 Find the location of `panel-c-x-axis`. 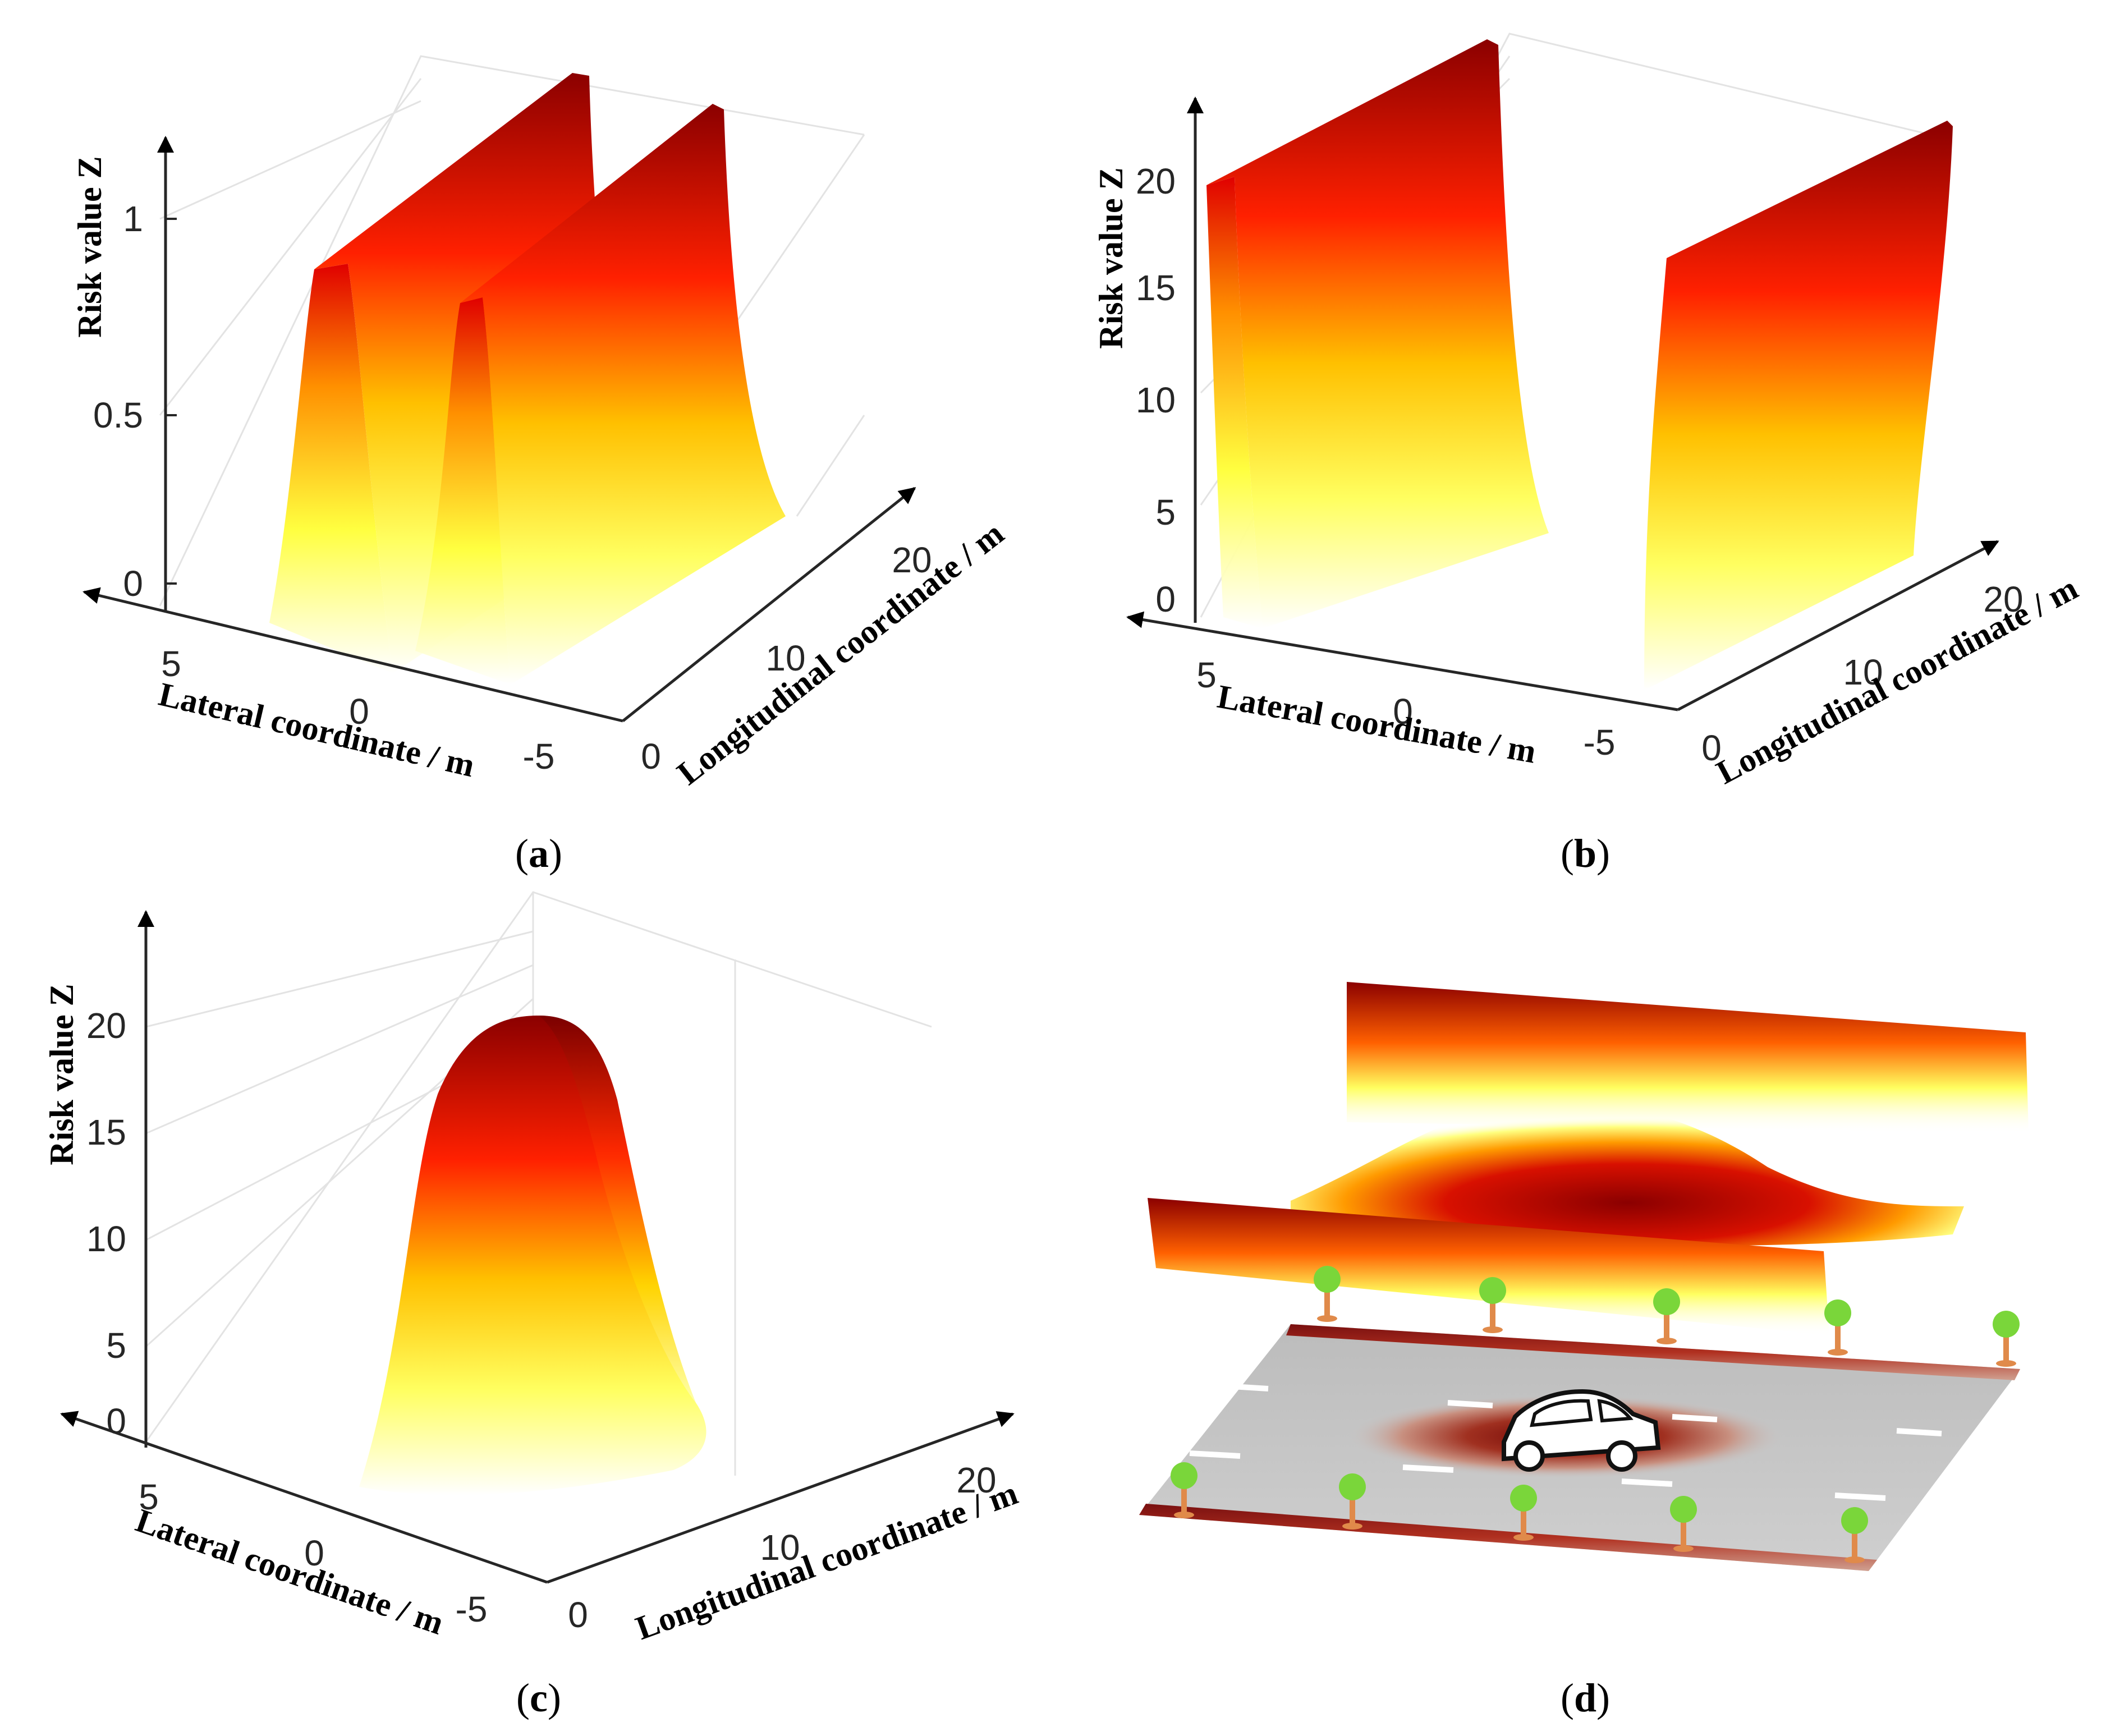

panel-c-x-axis is located at coordinates (304, 1497).